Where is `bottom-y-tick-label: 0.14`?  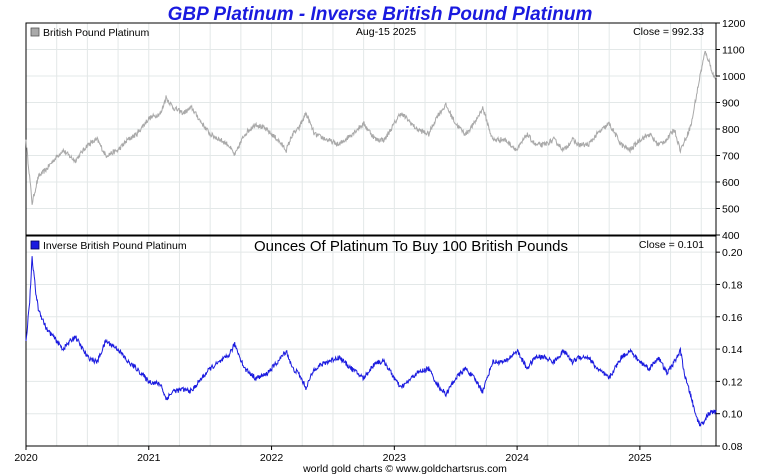
bottom-y-tick-label: 0.14 is located at coordinates (732, 350).